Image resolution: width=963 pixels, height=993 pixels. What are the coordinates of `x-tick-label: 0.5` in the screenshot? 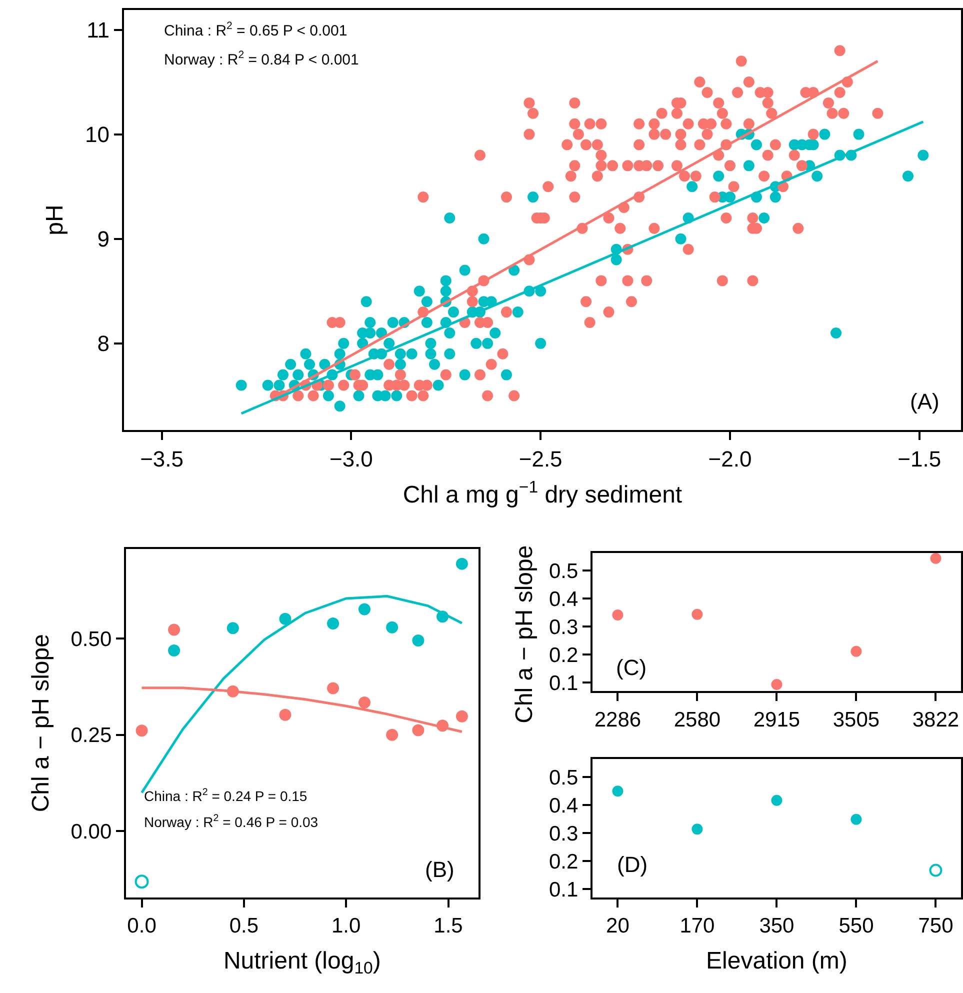 It's located at (244, 926).